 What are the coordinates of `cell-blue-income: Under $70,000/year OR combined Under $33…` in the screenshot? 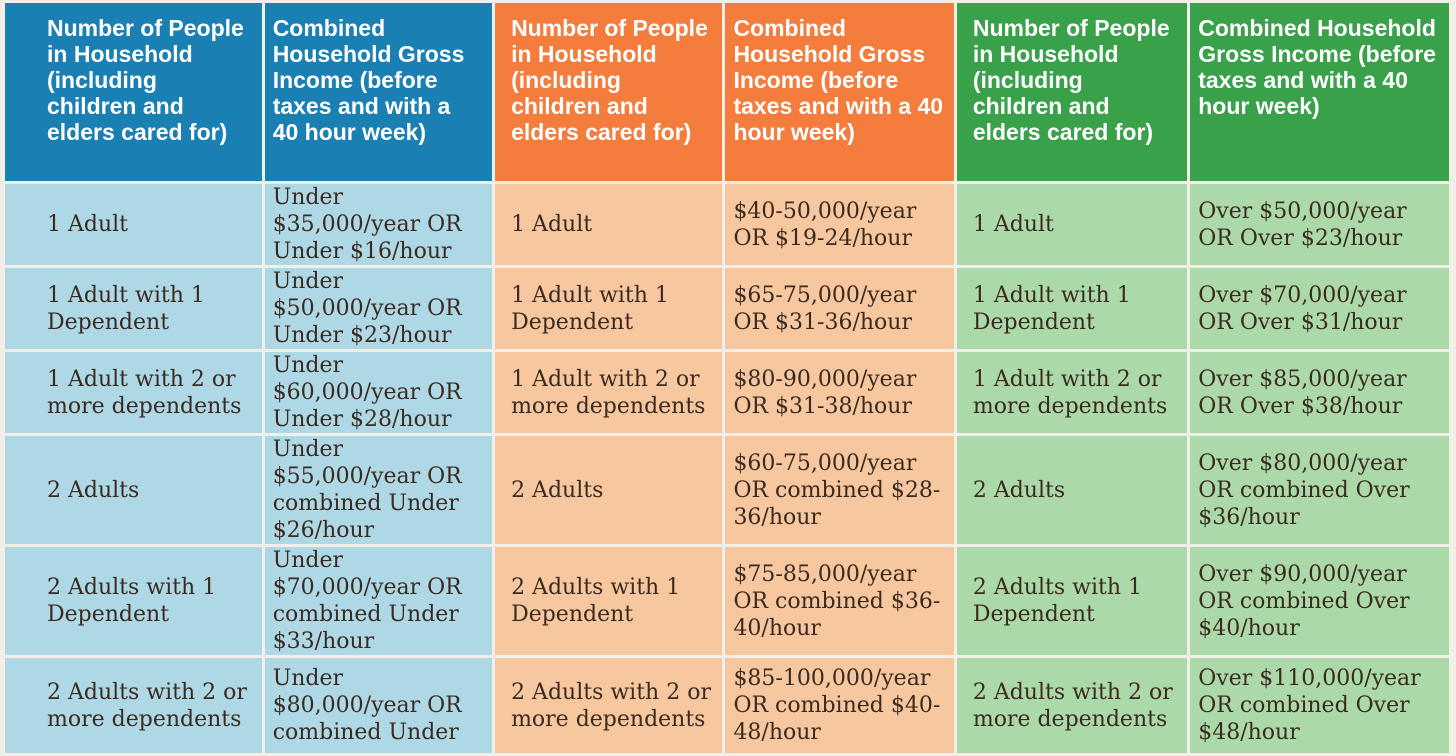 It's located at (378, 601).